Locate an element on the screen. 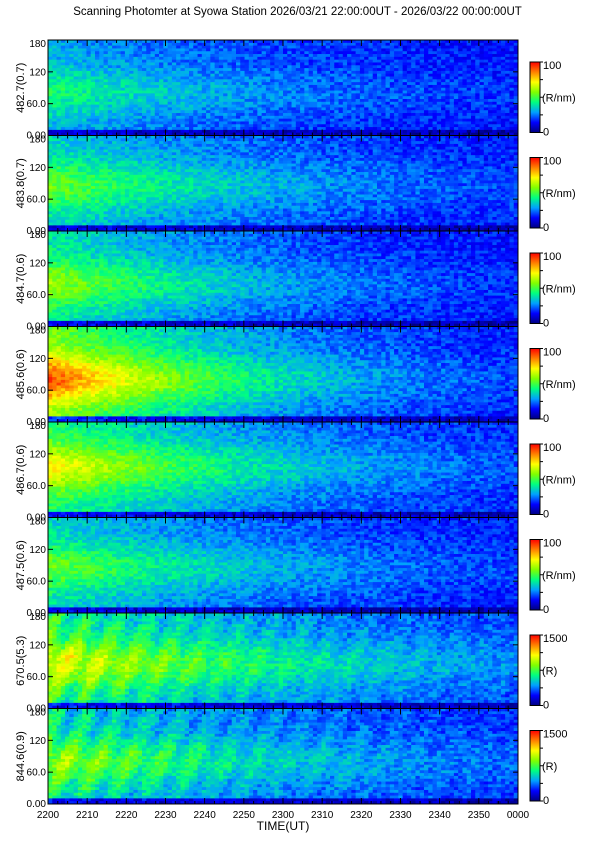  y-tick-label: 180 is located at coordinates (37, 44).